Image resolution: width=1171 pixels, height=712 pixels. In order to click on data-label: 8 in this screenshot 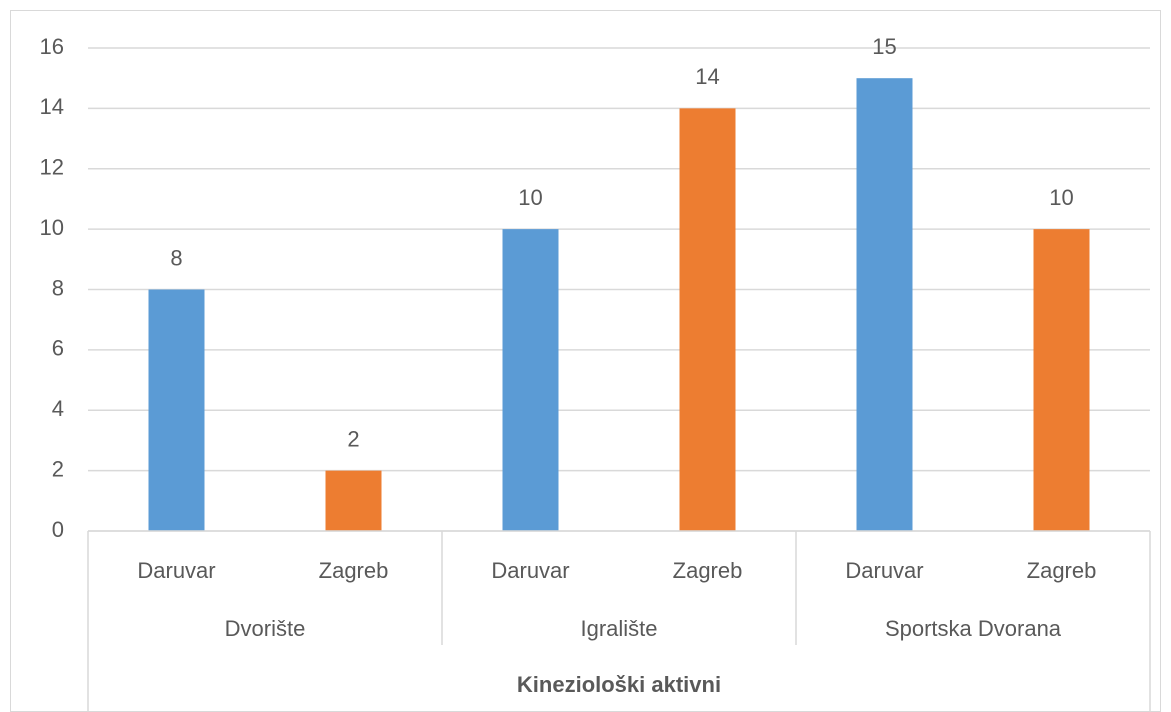, I will do `click(176, 257)`.